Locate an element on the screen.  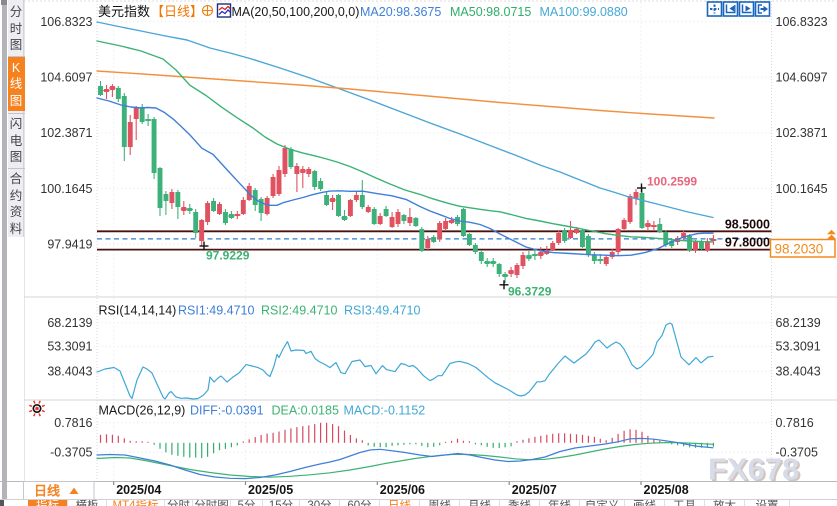
svg-text: DEA:0.0185 is located at coordinates (305, 411).